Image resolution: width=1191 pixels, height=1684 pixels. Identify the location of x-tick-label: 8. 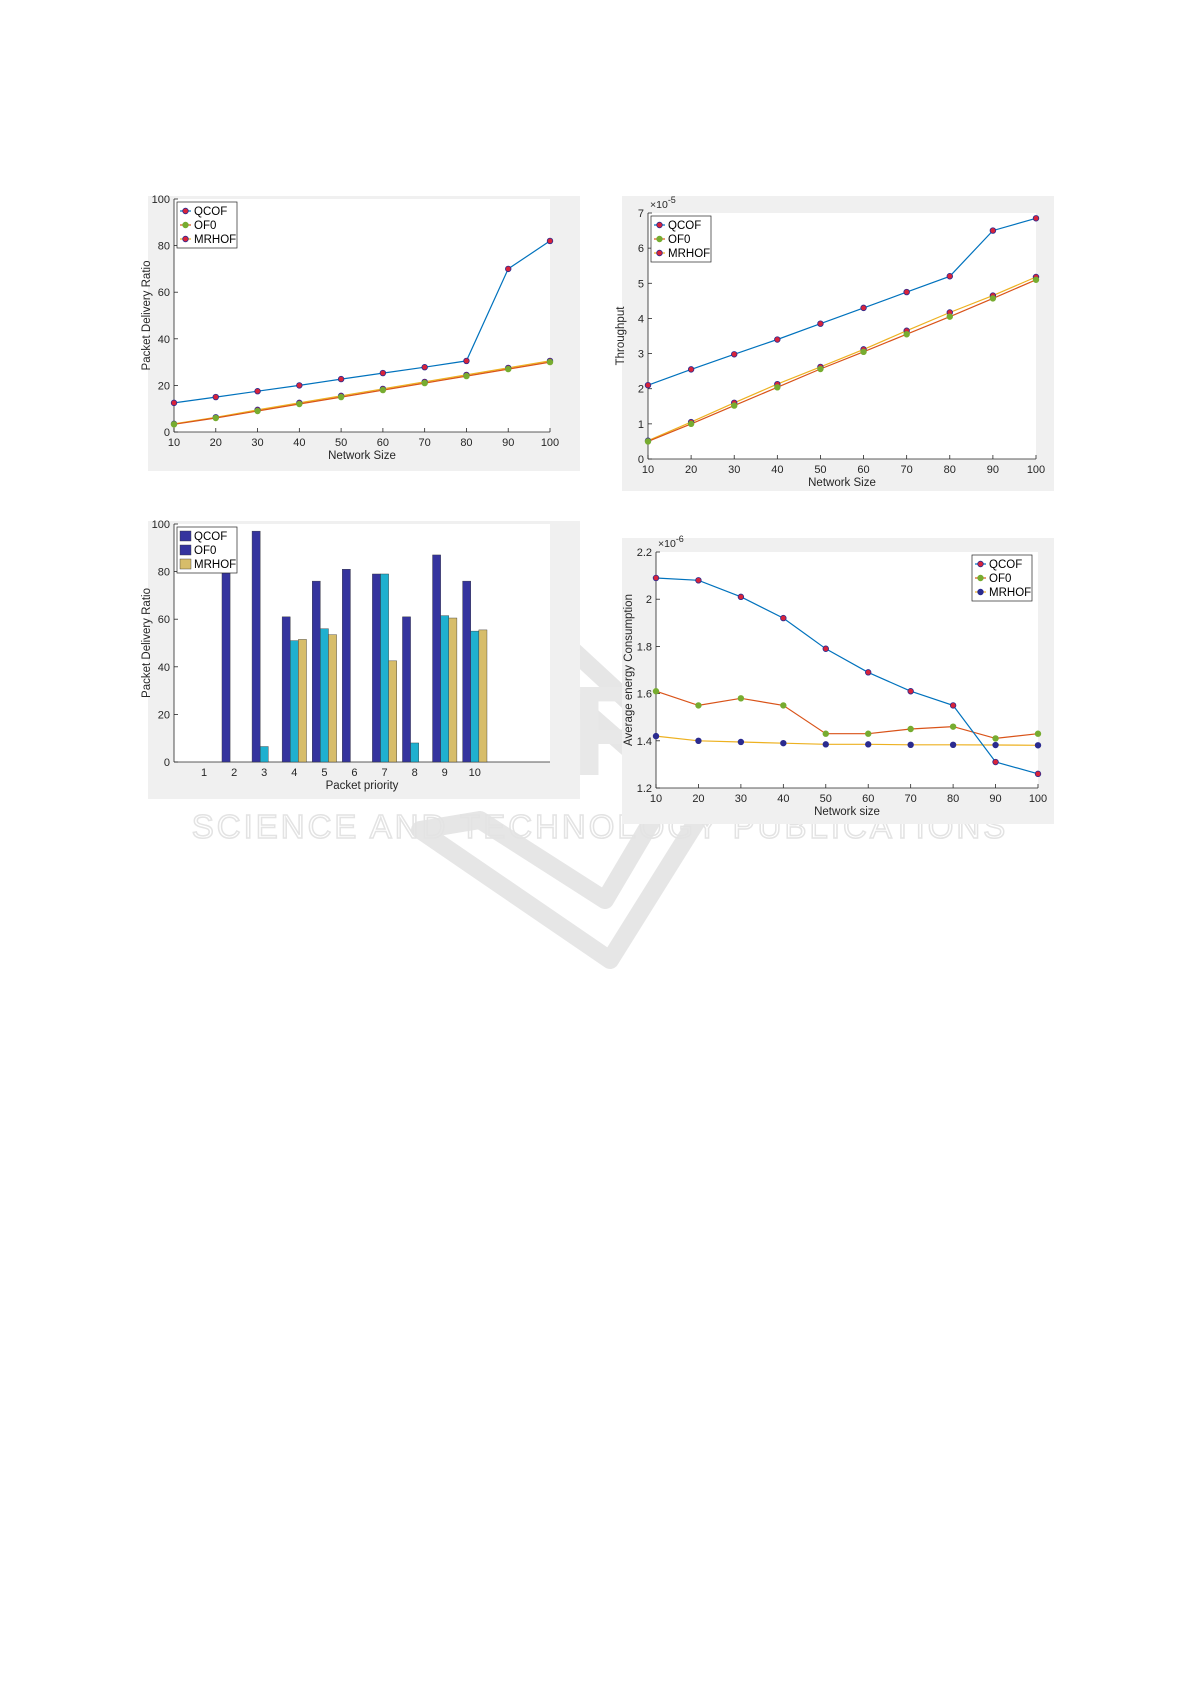
(415, 773).